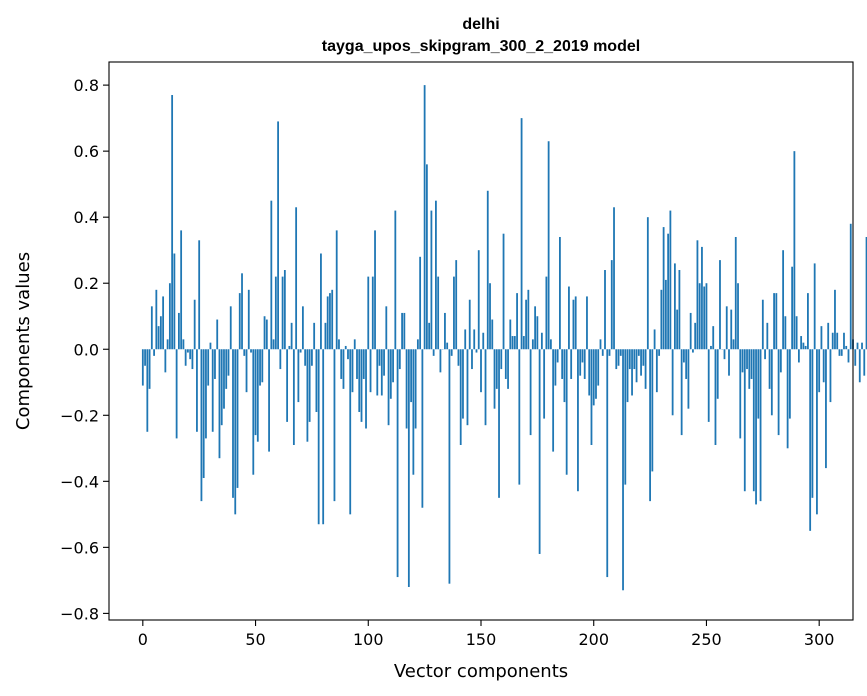  I want to click on y-tick-label: −0.2, so click(79, 415).